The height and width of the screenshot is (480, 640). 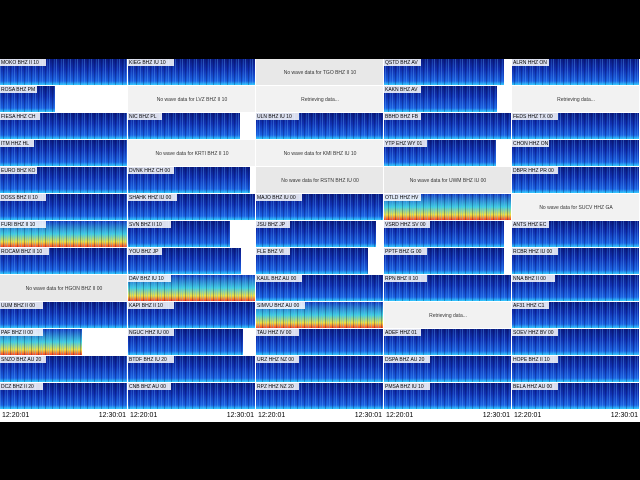 I want to click on status-message: No wave data for SUCV HHZ GA, so click(x=576, y=208).